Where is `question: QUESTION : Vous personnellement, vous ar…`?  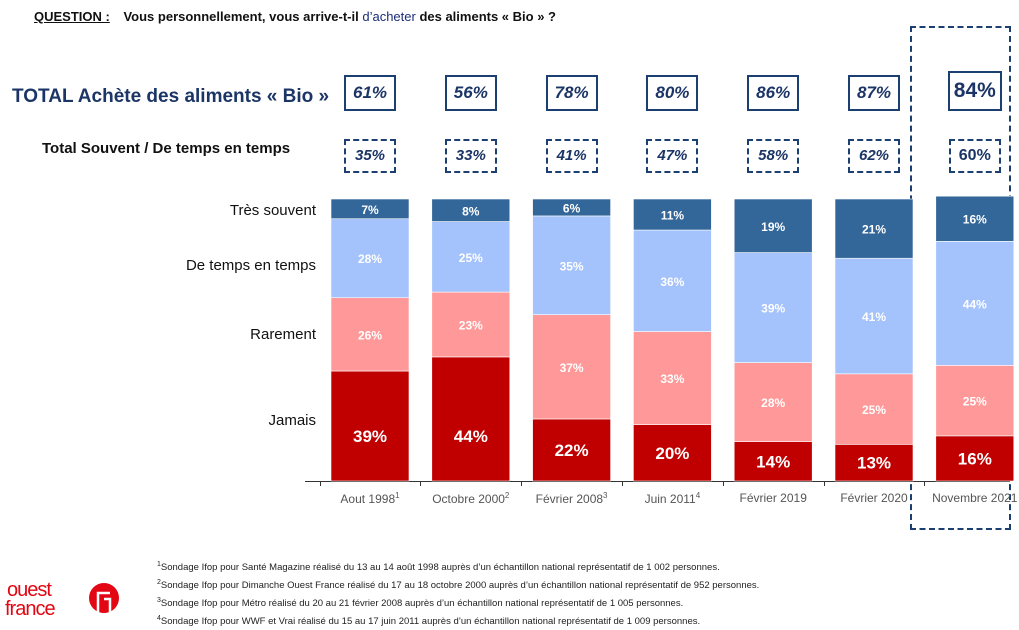 question: QUESTION : Vous personnellement, vous ar… is located at coordinates (295, 16).